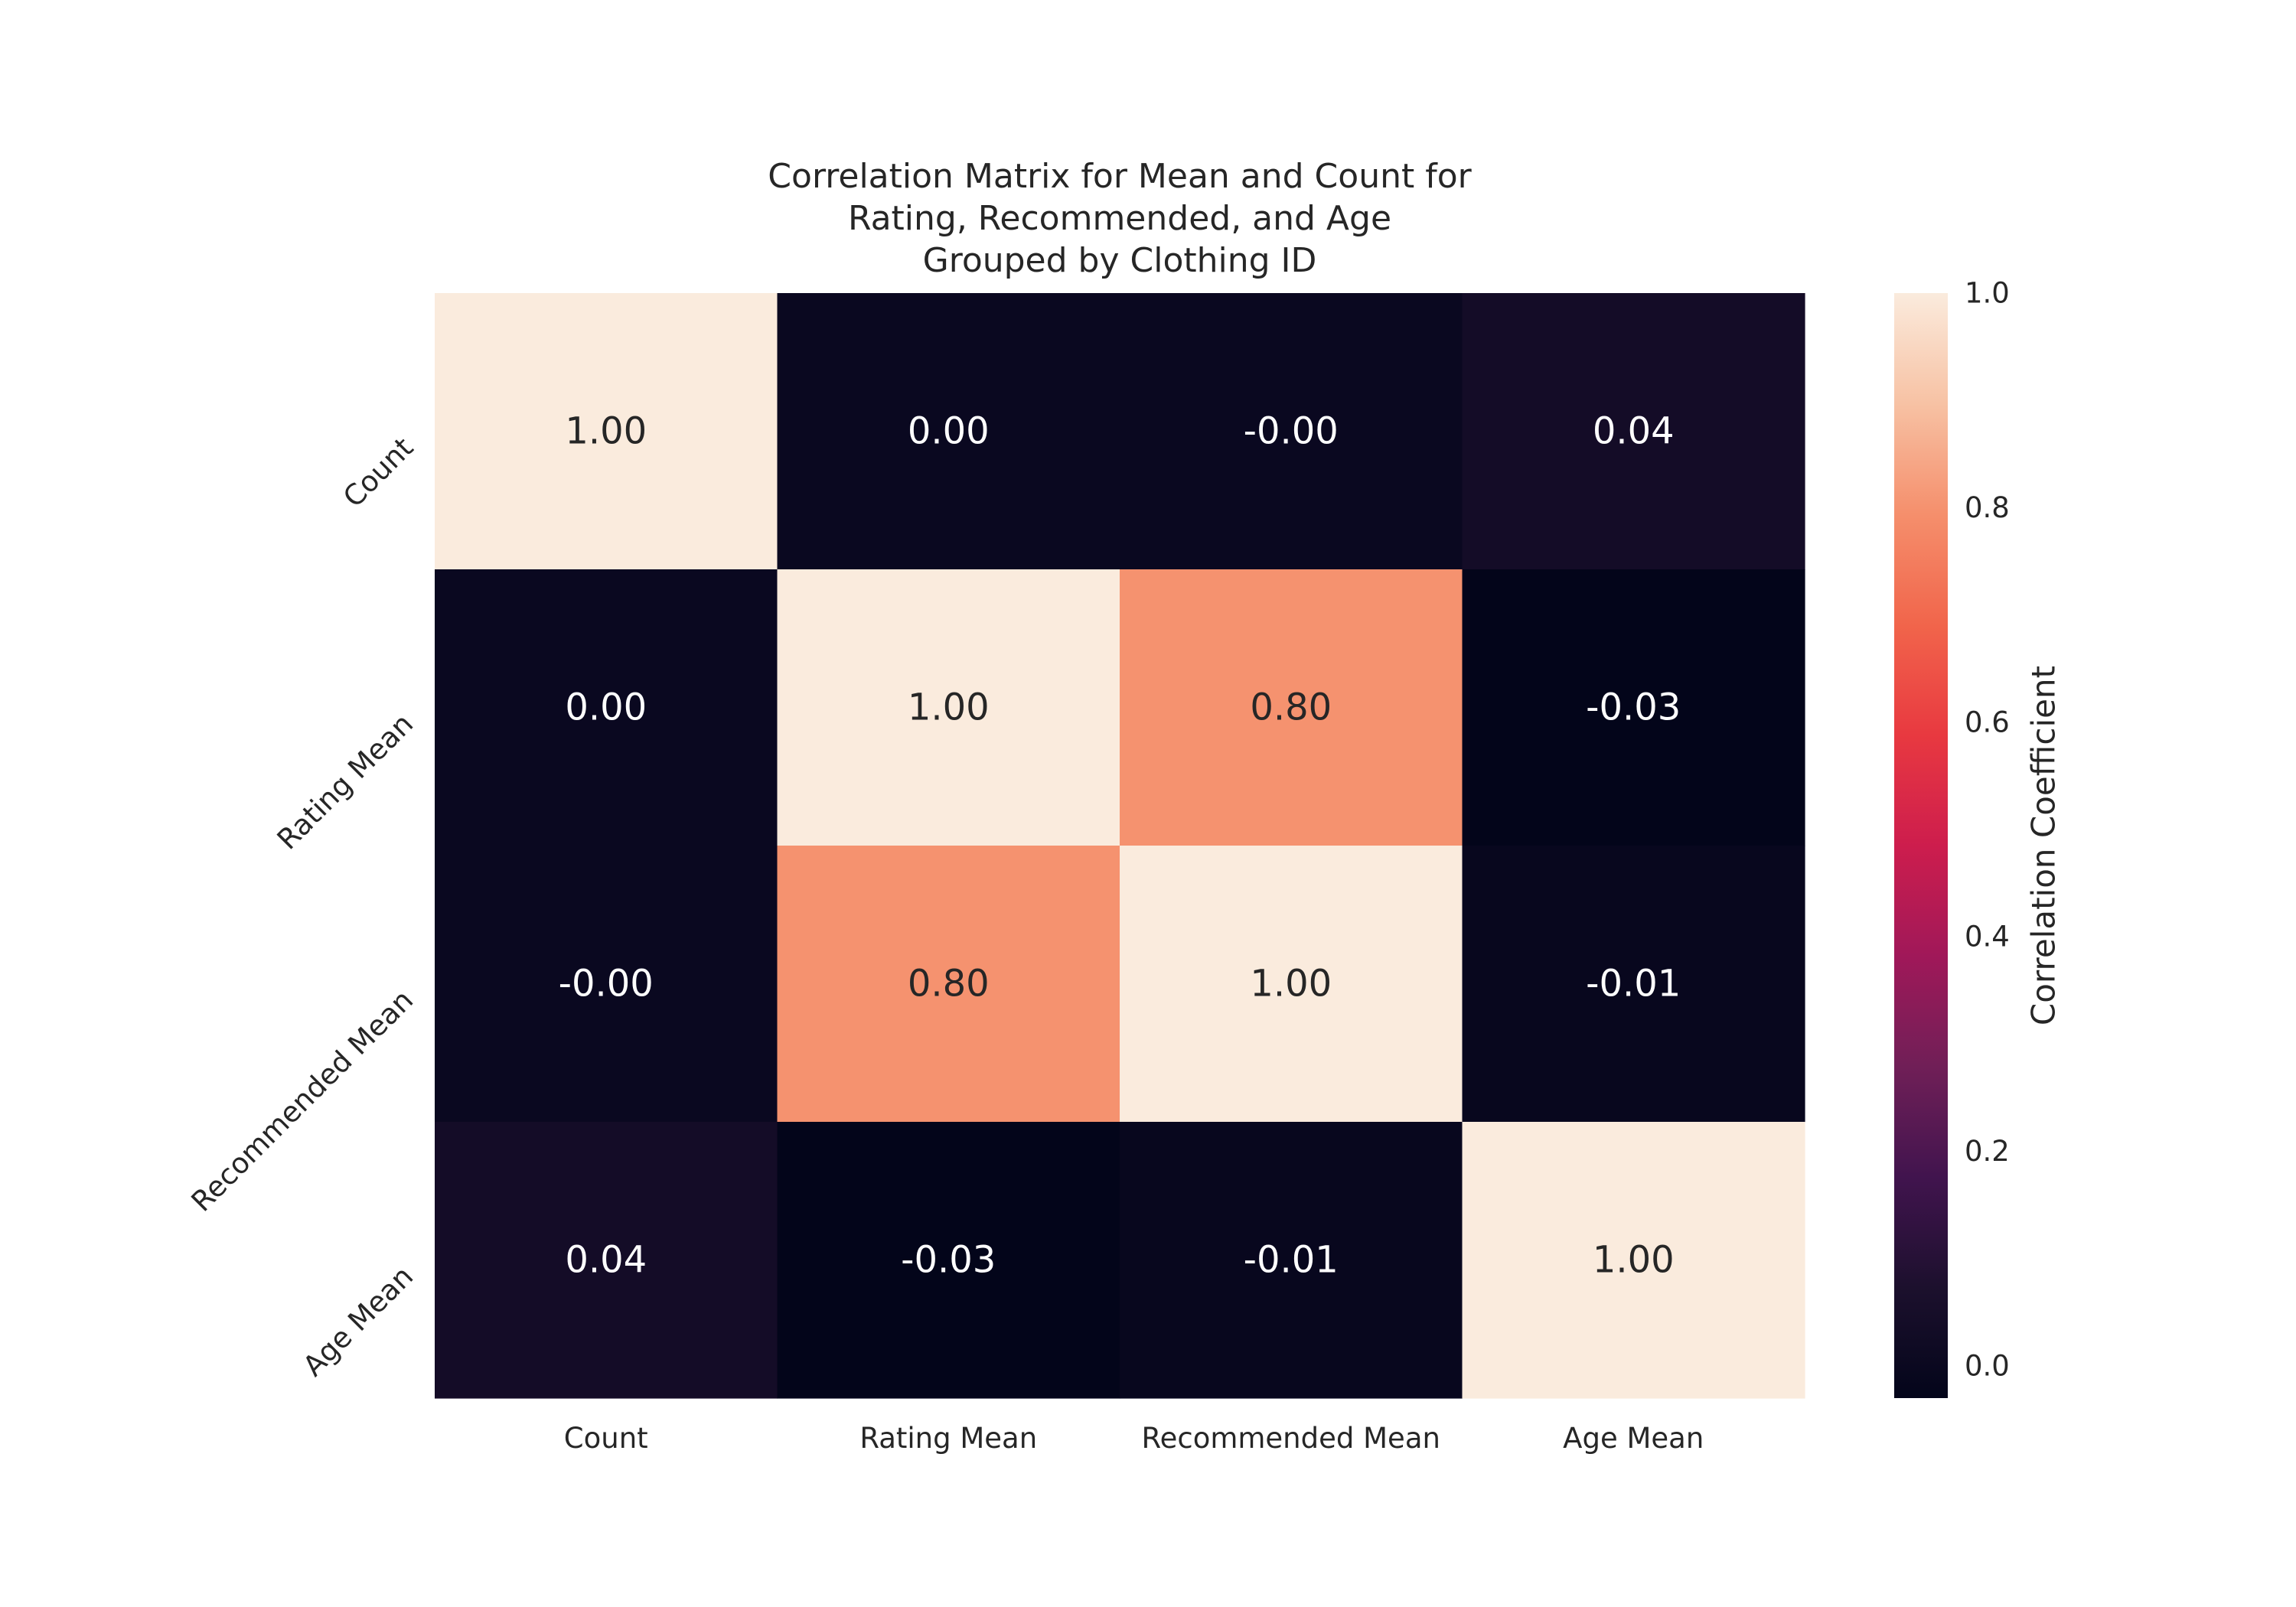 The image size is (2296, 1607). Describe the element at coordinates (1633, 1438) in the screenshot. I see `x-tick-label: Age Mean` at that location.